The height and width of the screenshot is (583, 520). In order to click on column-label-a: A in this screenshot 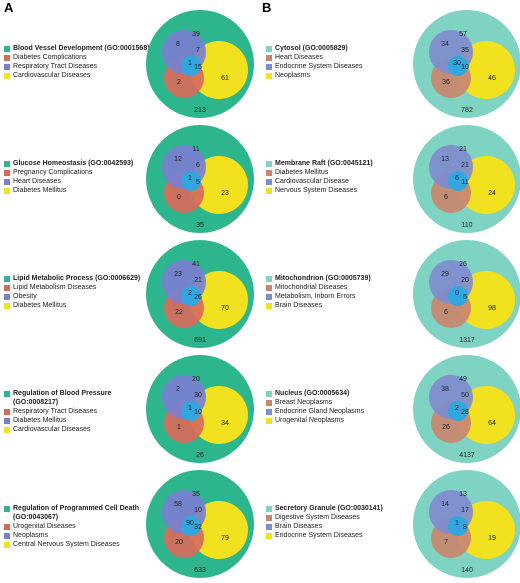, I will do `click(9, 7)`.